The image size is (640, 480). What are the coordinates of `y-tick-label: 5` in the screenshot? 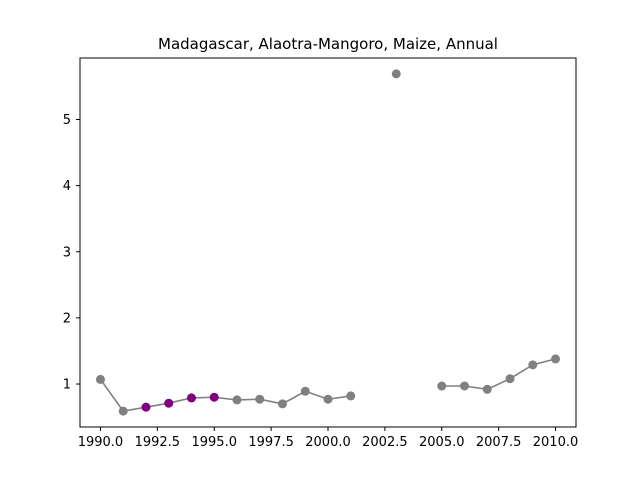 It's located at (67, 120).